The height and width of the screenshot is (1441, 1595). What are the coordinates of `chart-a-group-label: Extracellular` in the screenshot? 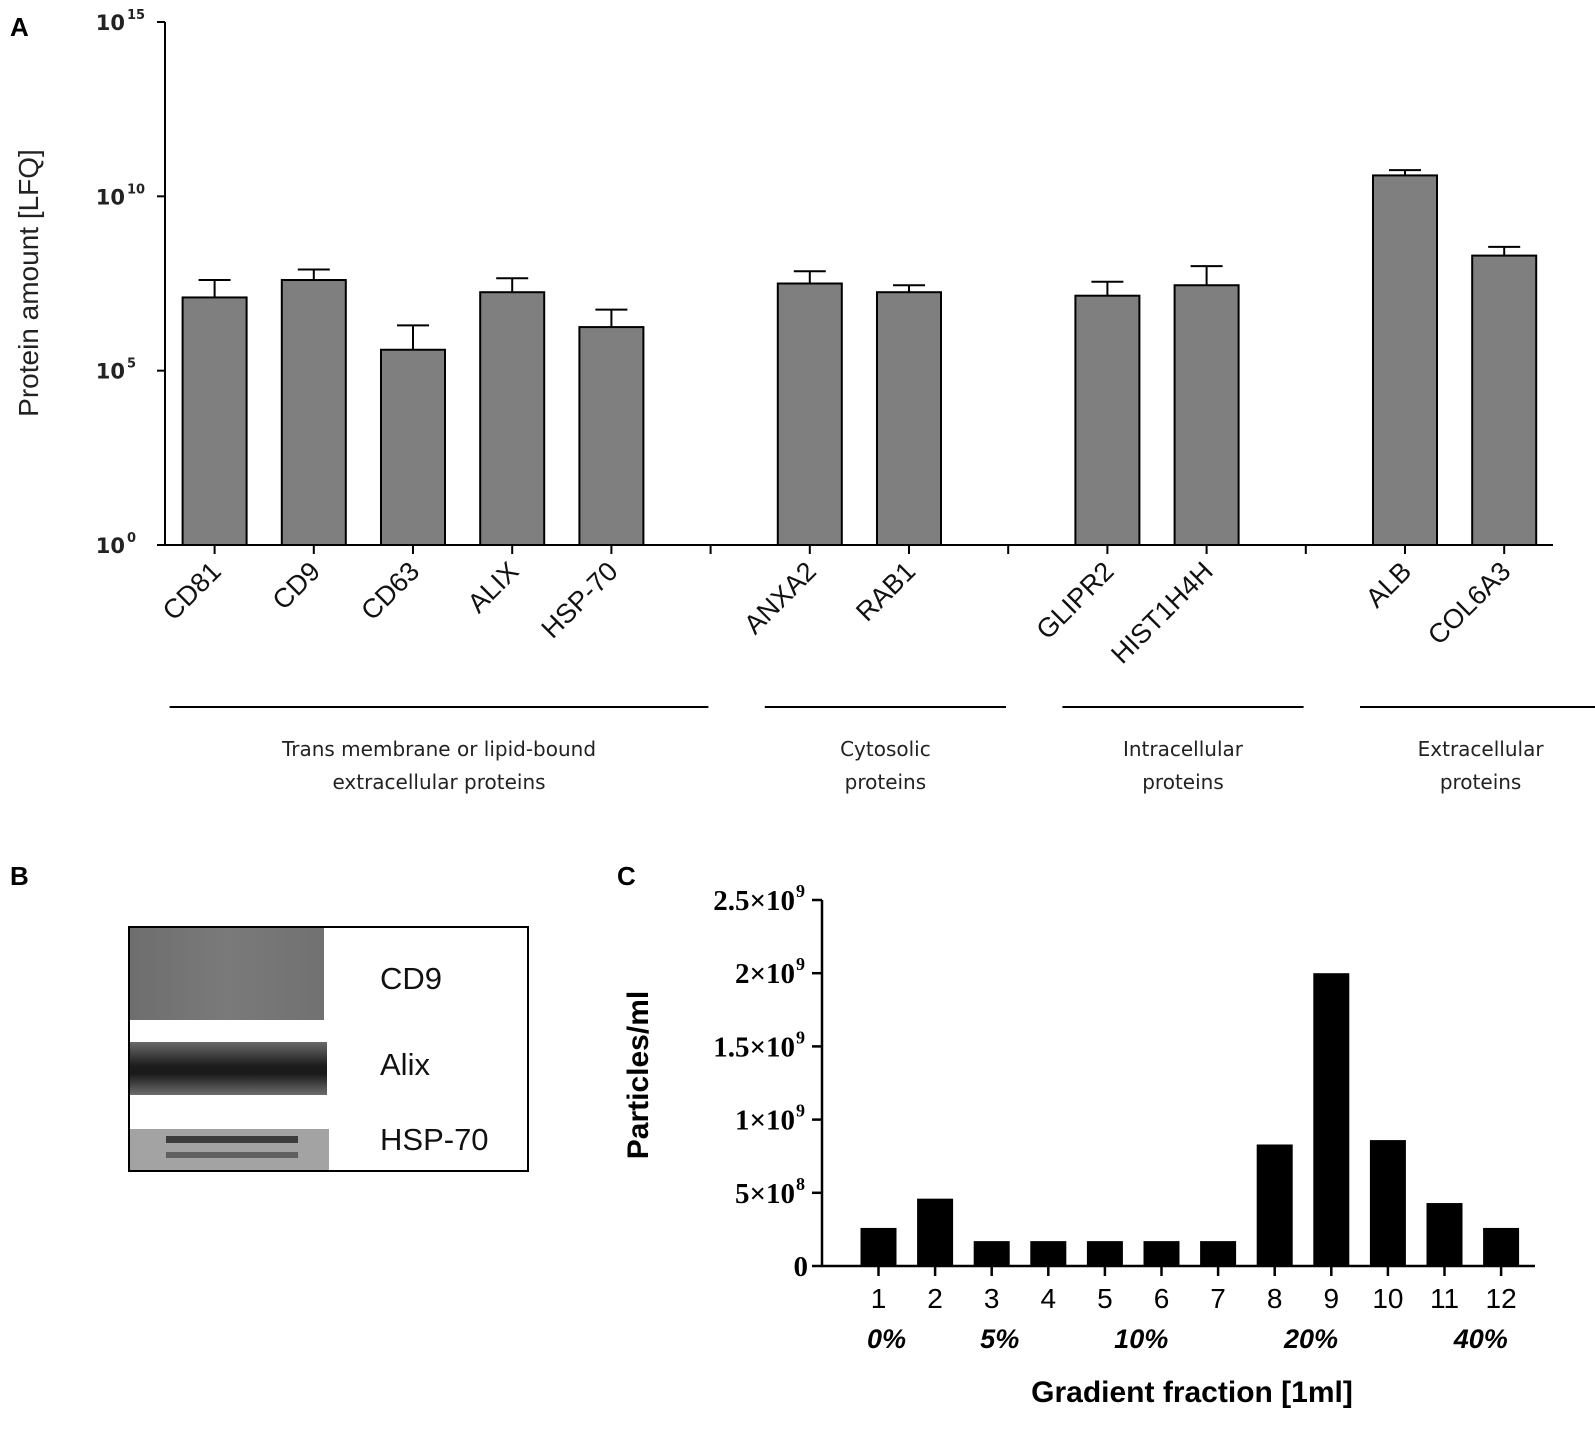 It's located at (1481, 749).